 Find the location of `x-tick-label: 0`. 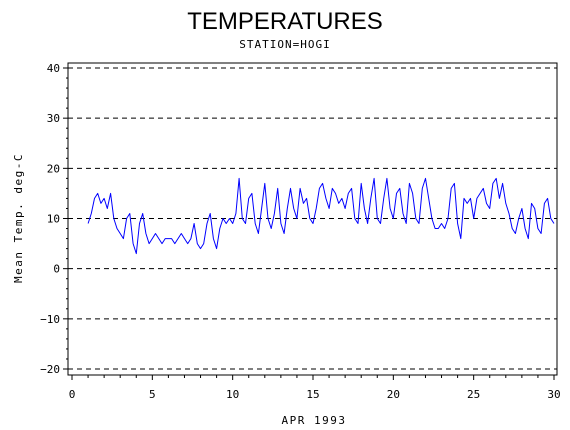

x-tick-label: 0 is located at coordinates (72, 394).